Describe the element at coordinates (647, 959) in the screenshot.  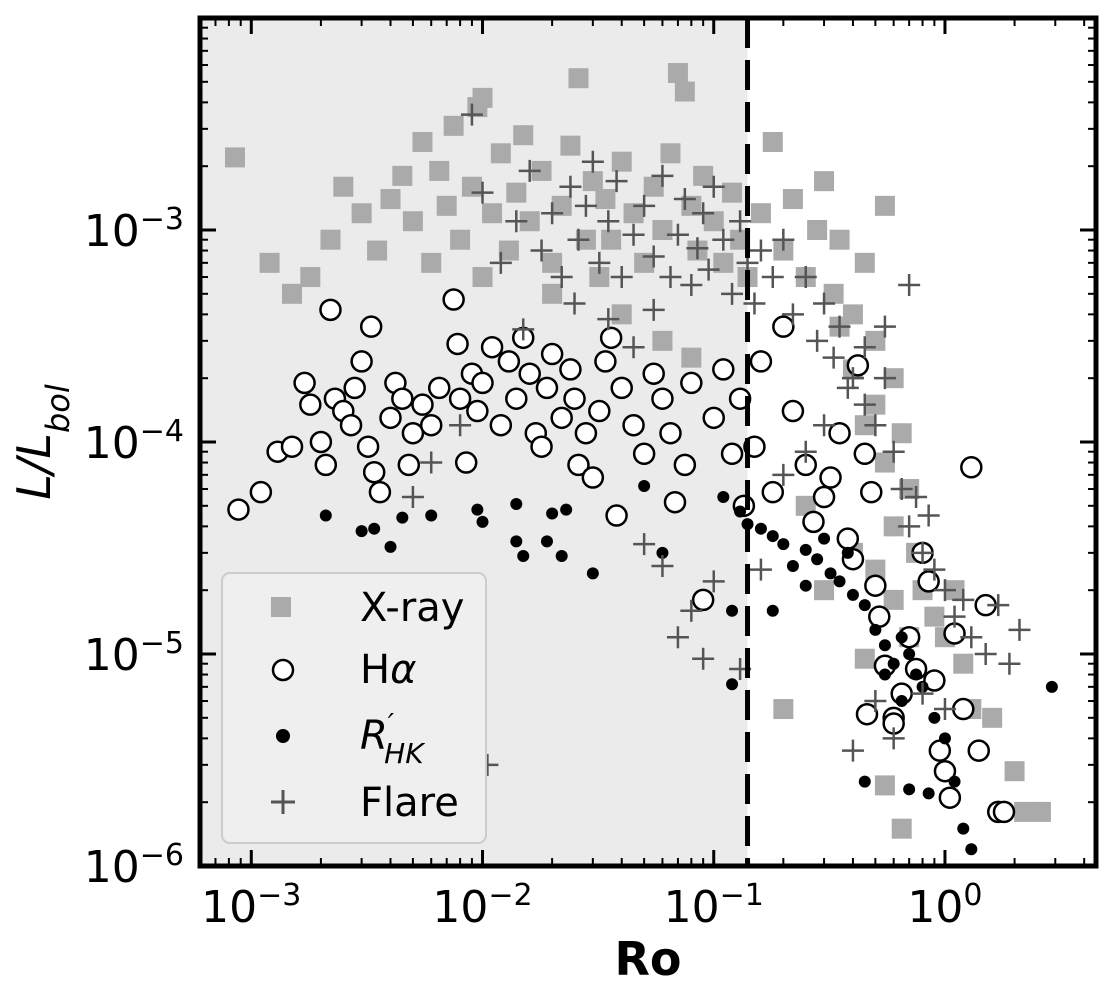
I see `x-axis-title: Ro` at that location.